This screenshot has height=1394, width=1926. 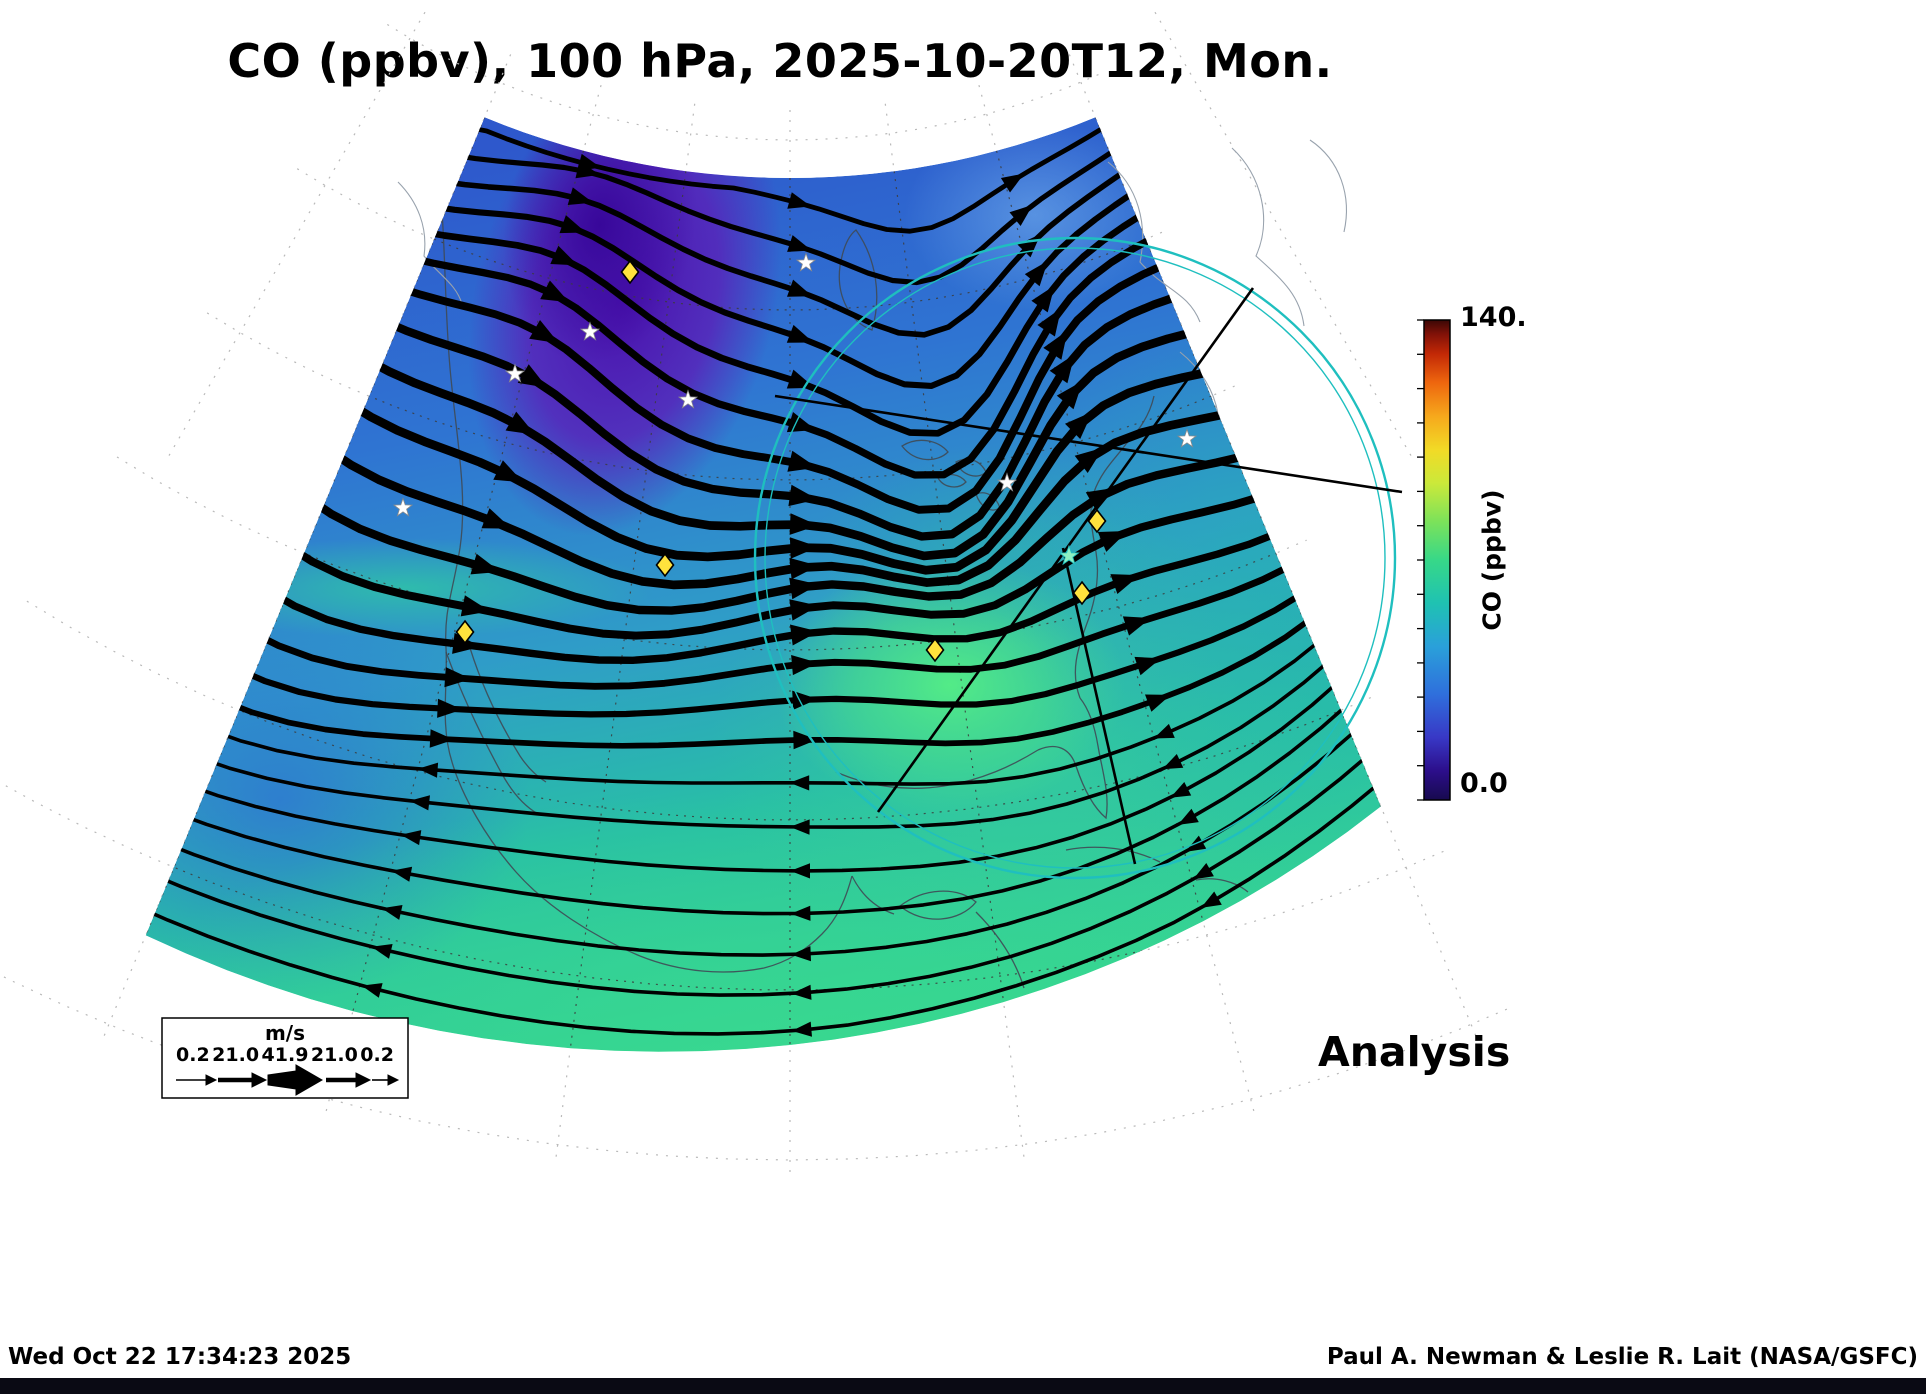 I want to click on wind-legend-units-label: m/s, so click(x=285, y=1033).